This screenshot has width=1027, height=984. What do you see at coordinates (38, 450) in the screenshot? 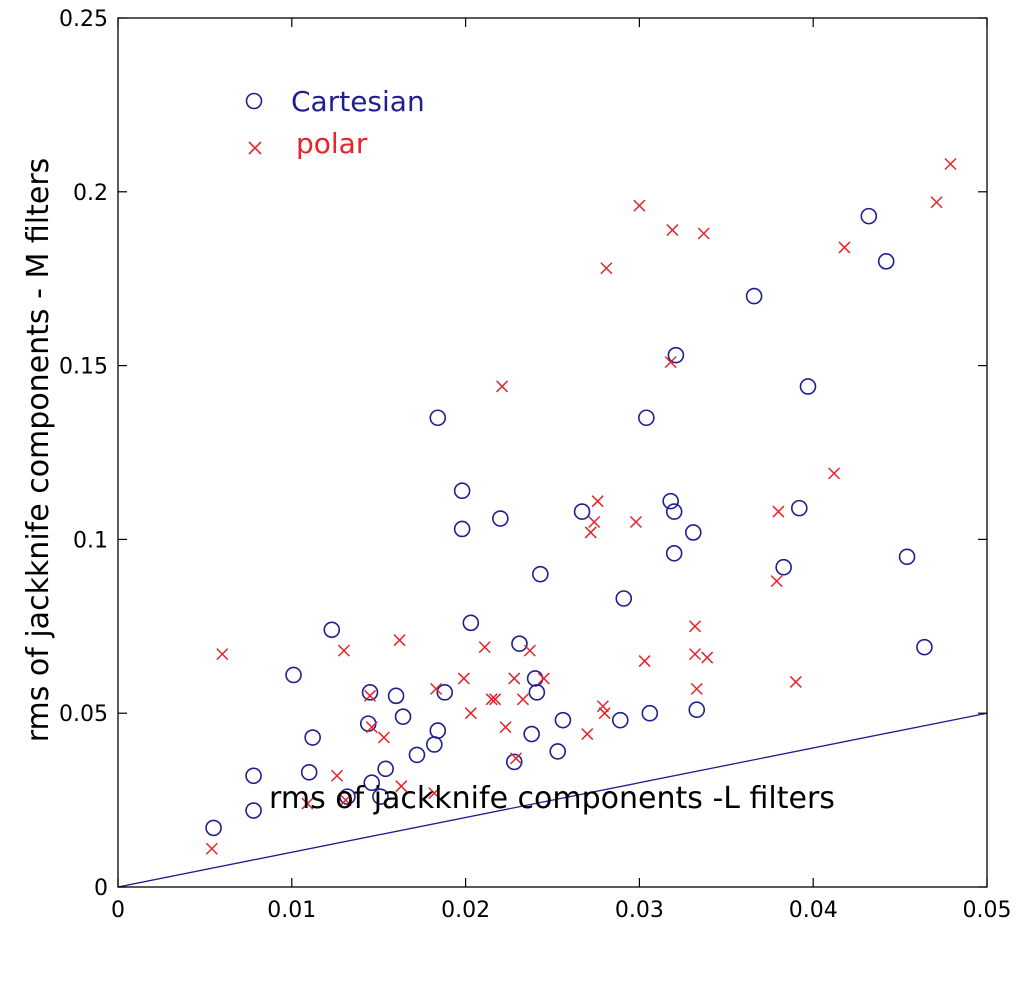
I see `y-axis-label: rms of jackknife components - M filters` at bounding box center [38, 450].